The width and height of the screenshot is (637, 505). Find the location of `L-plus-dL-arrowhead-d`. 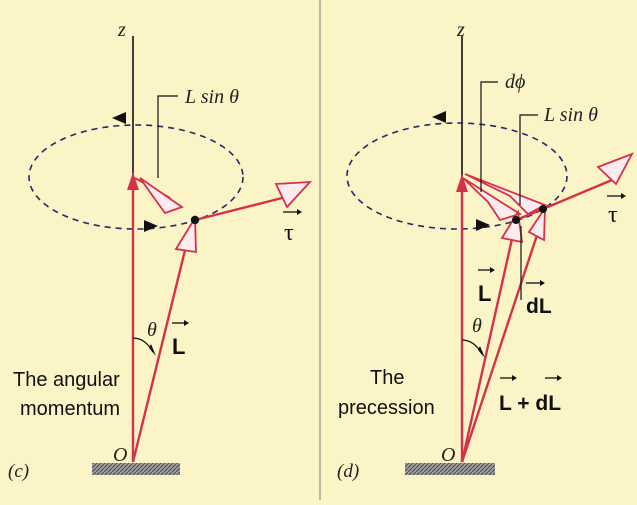

L-plus-dL-arrowhead-d is located at coordinates (536, 223).